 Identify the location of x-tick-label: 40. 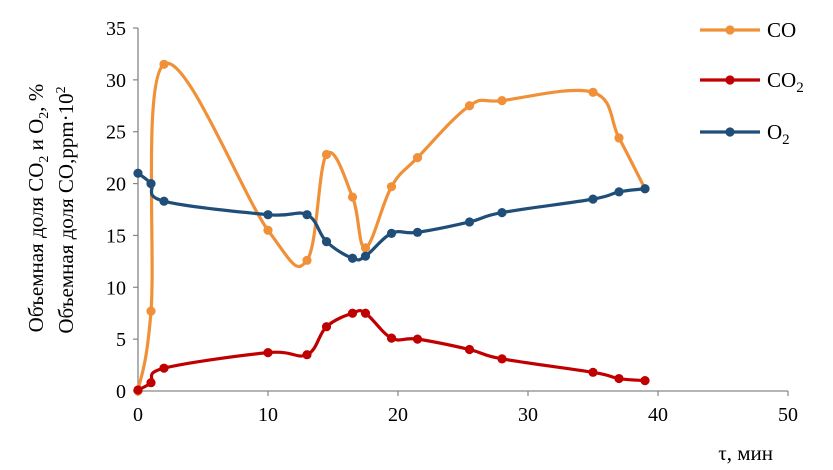
(658, 415).